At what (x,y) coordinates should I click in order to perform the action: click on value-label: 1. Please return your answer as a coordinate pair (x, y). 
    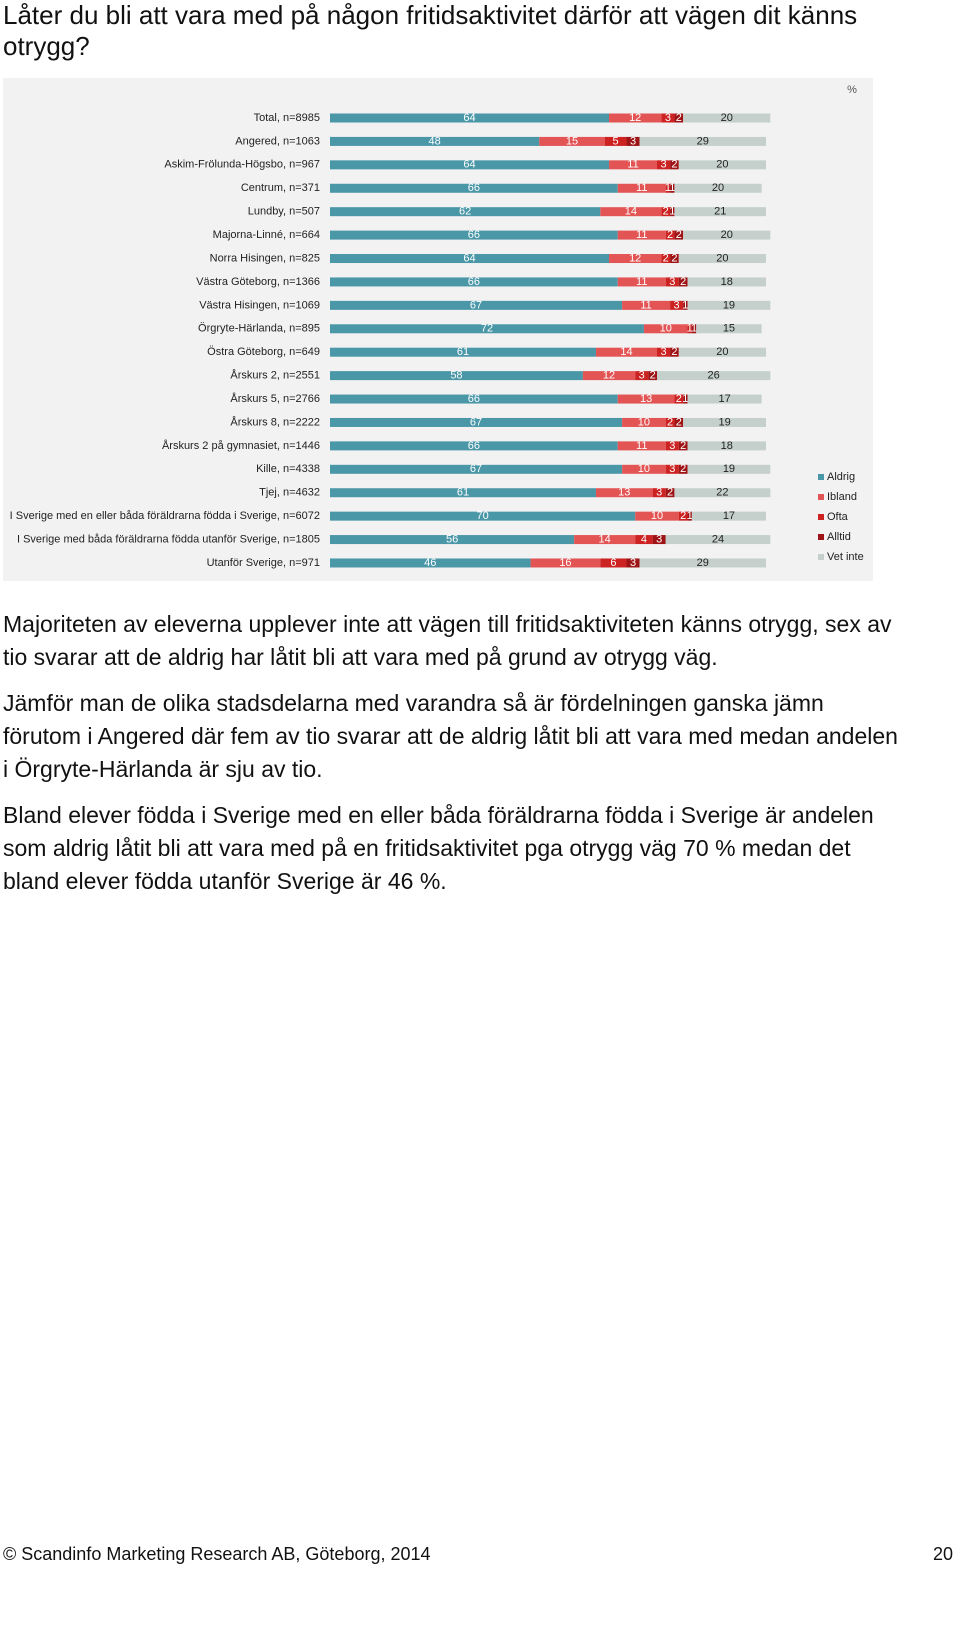
    Looking at the image, I should click on (685, 399).